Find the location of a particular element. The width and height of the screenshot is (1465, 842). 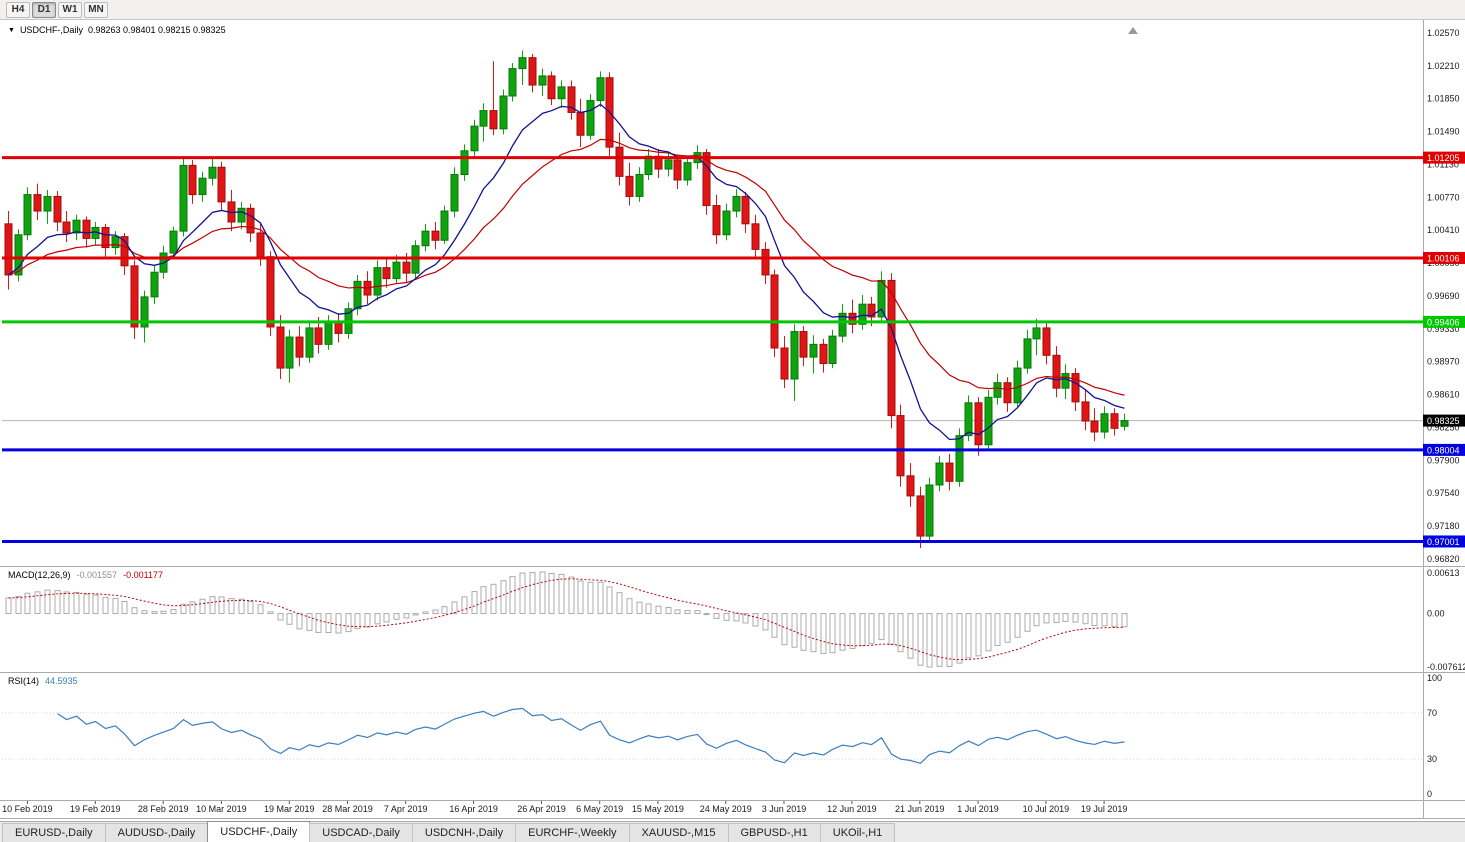

svg-text: 16 Apr 2019 is located at coordinates (473, 809).